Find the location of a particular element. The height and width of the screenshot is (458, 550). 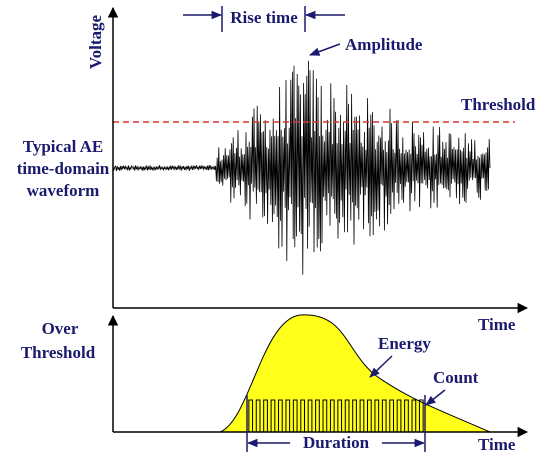

envelope is located at coordinates (355, 373).